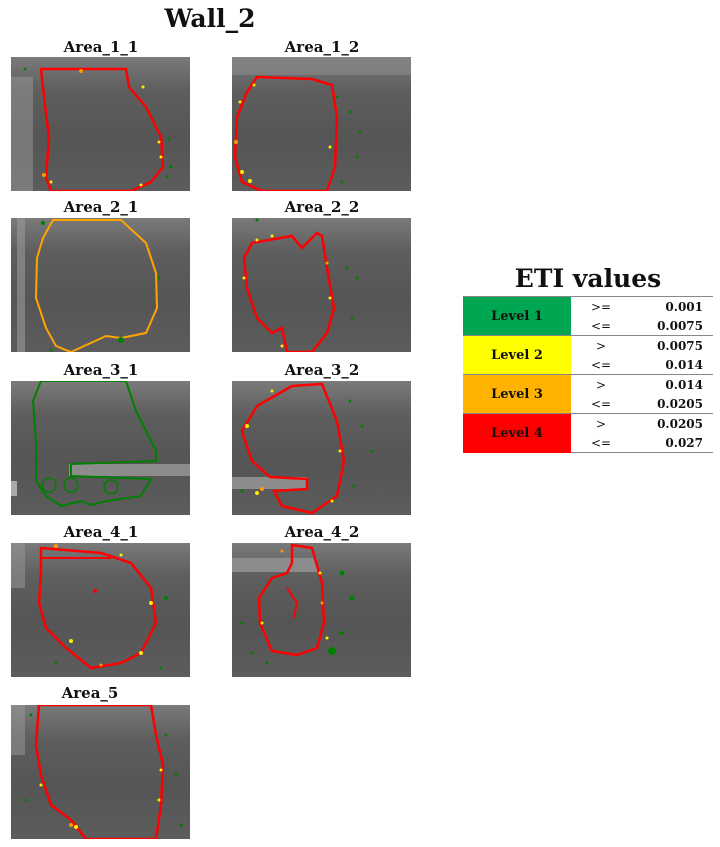 The image size is (720, 847). I want to click on legend-level-1: Level 1, so click(517, 316).